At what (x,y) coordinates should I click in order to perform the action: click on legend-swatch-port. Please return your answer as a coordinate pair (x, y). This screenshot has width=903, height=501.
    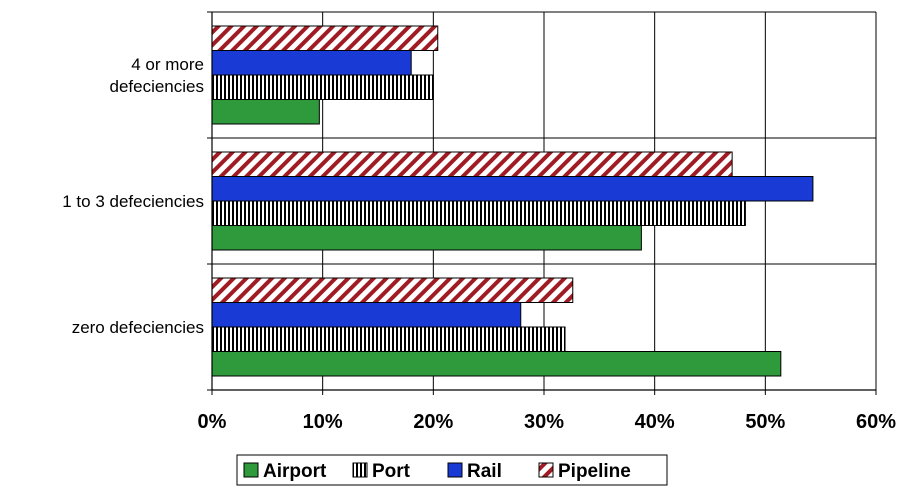
    Looking at the image, I should click on (360, 470).